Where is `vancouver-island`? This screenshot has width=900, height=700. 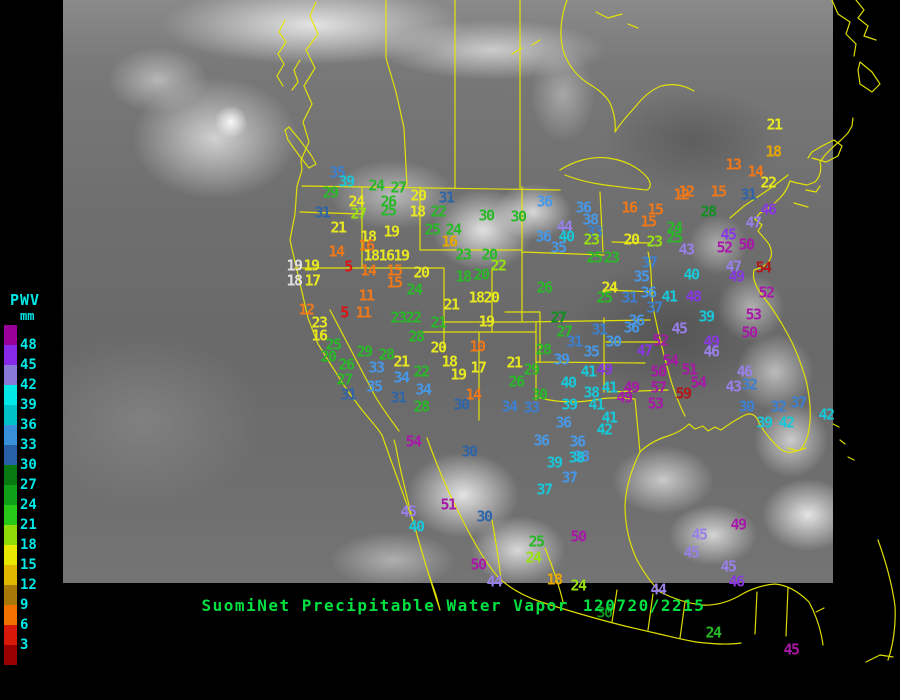 vancouver-island is located at coordinates (300, 147).